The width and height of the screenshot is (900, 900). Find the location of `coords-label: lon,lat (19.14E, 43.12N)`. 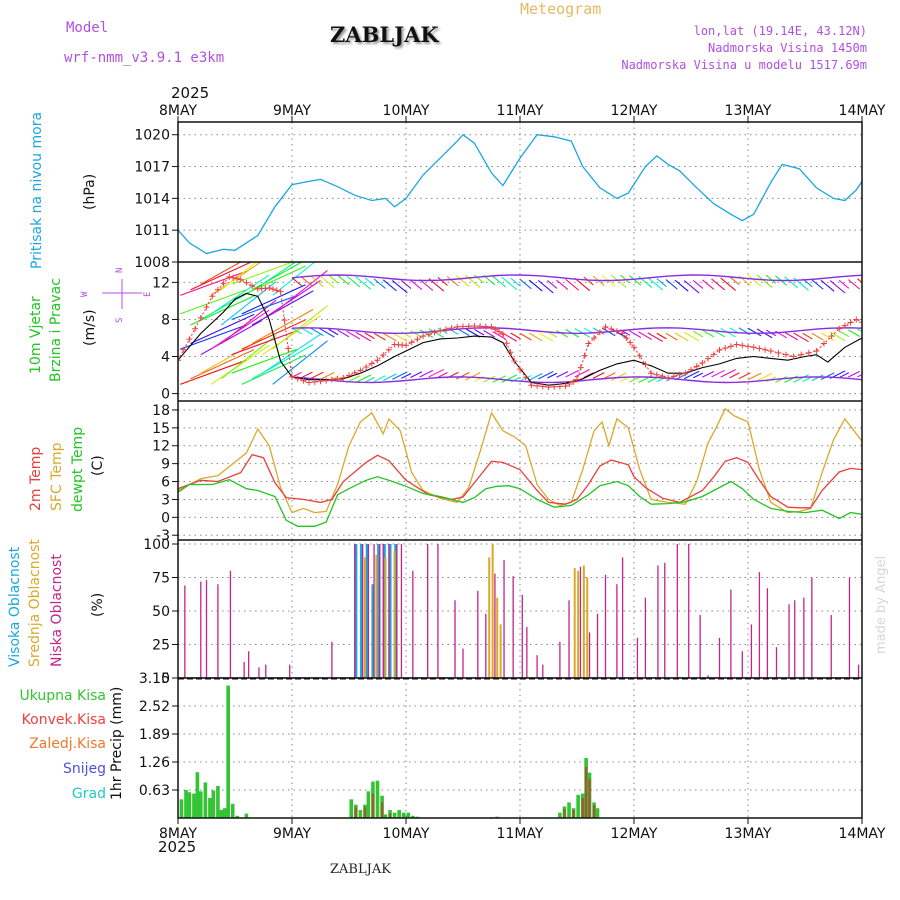

coords-label: lon,lat (19.14E, 43.12N) is located at coordinates (780, 31).